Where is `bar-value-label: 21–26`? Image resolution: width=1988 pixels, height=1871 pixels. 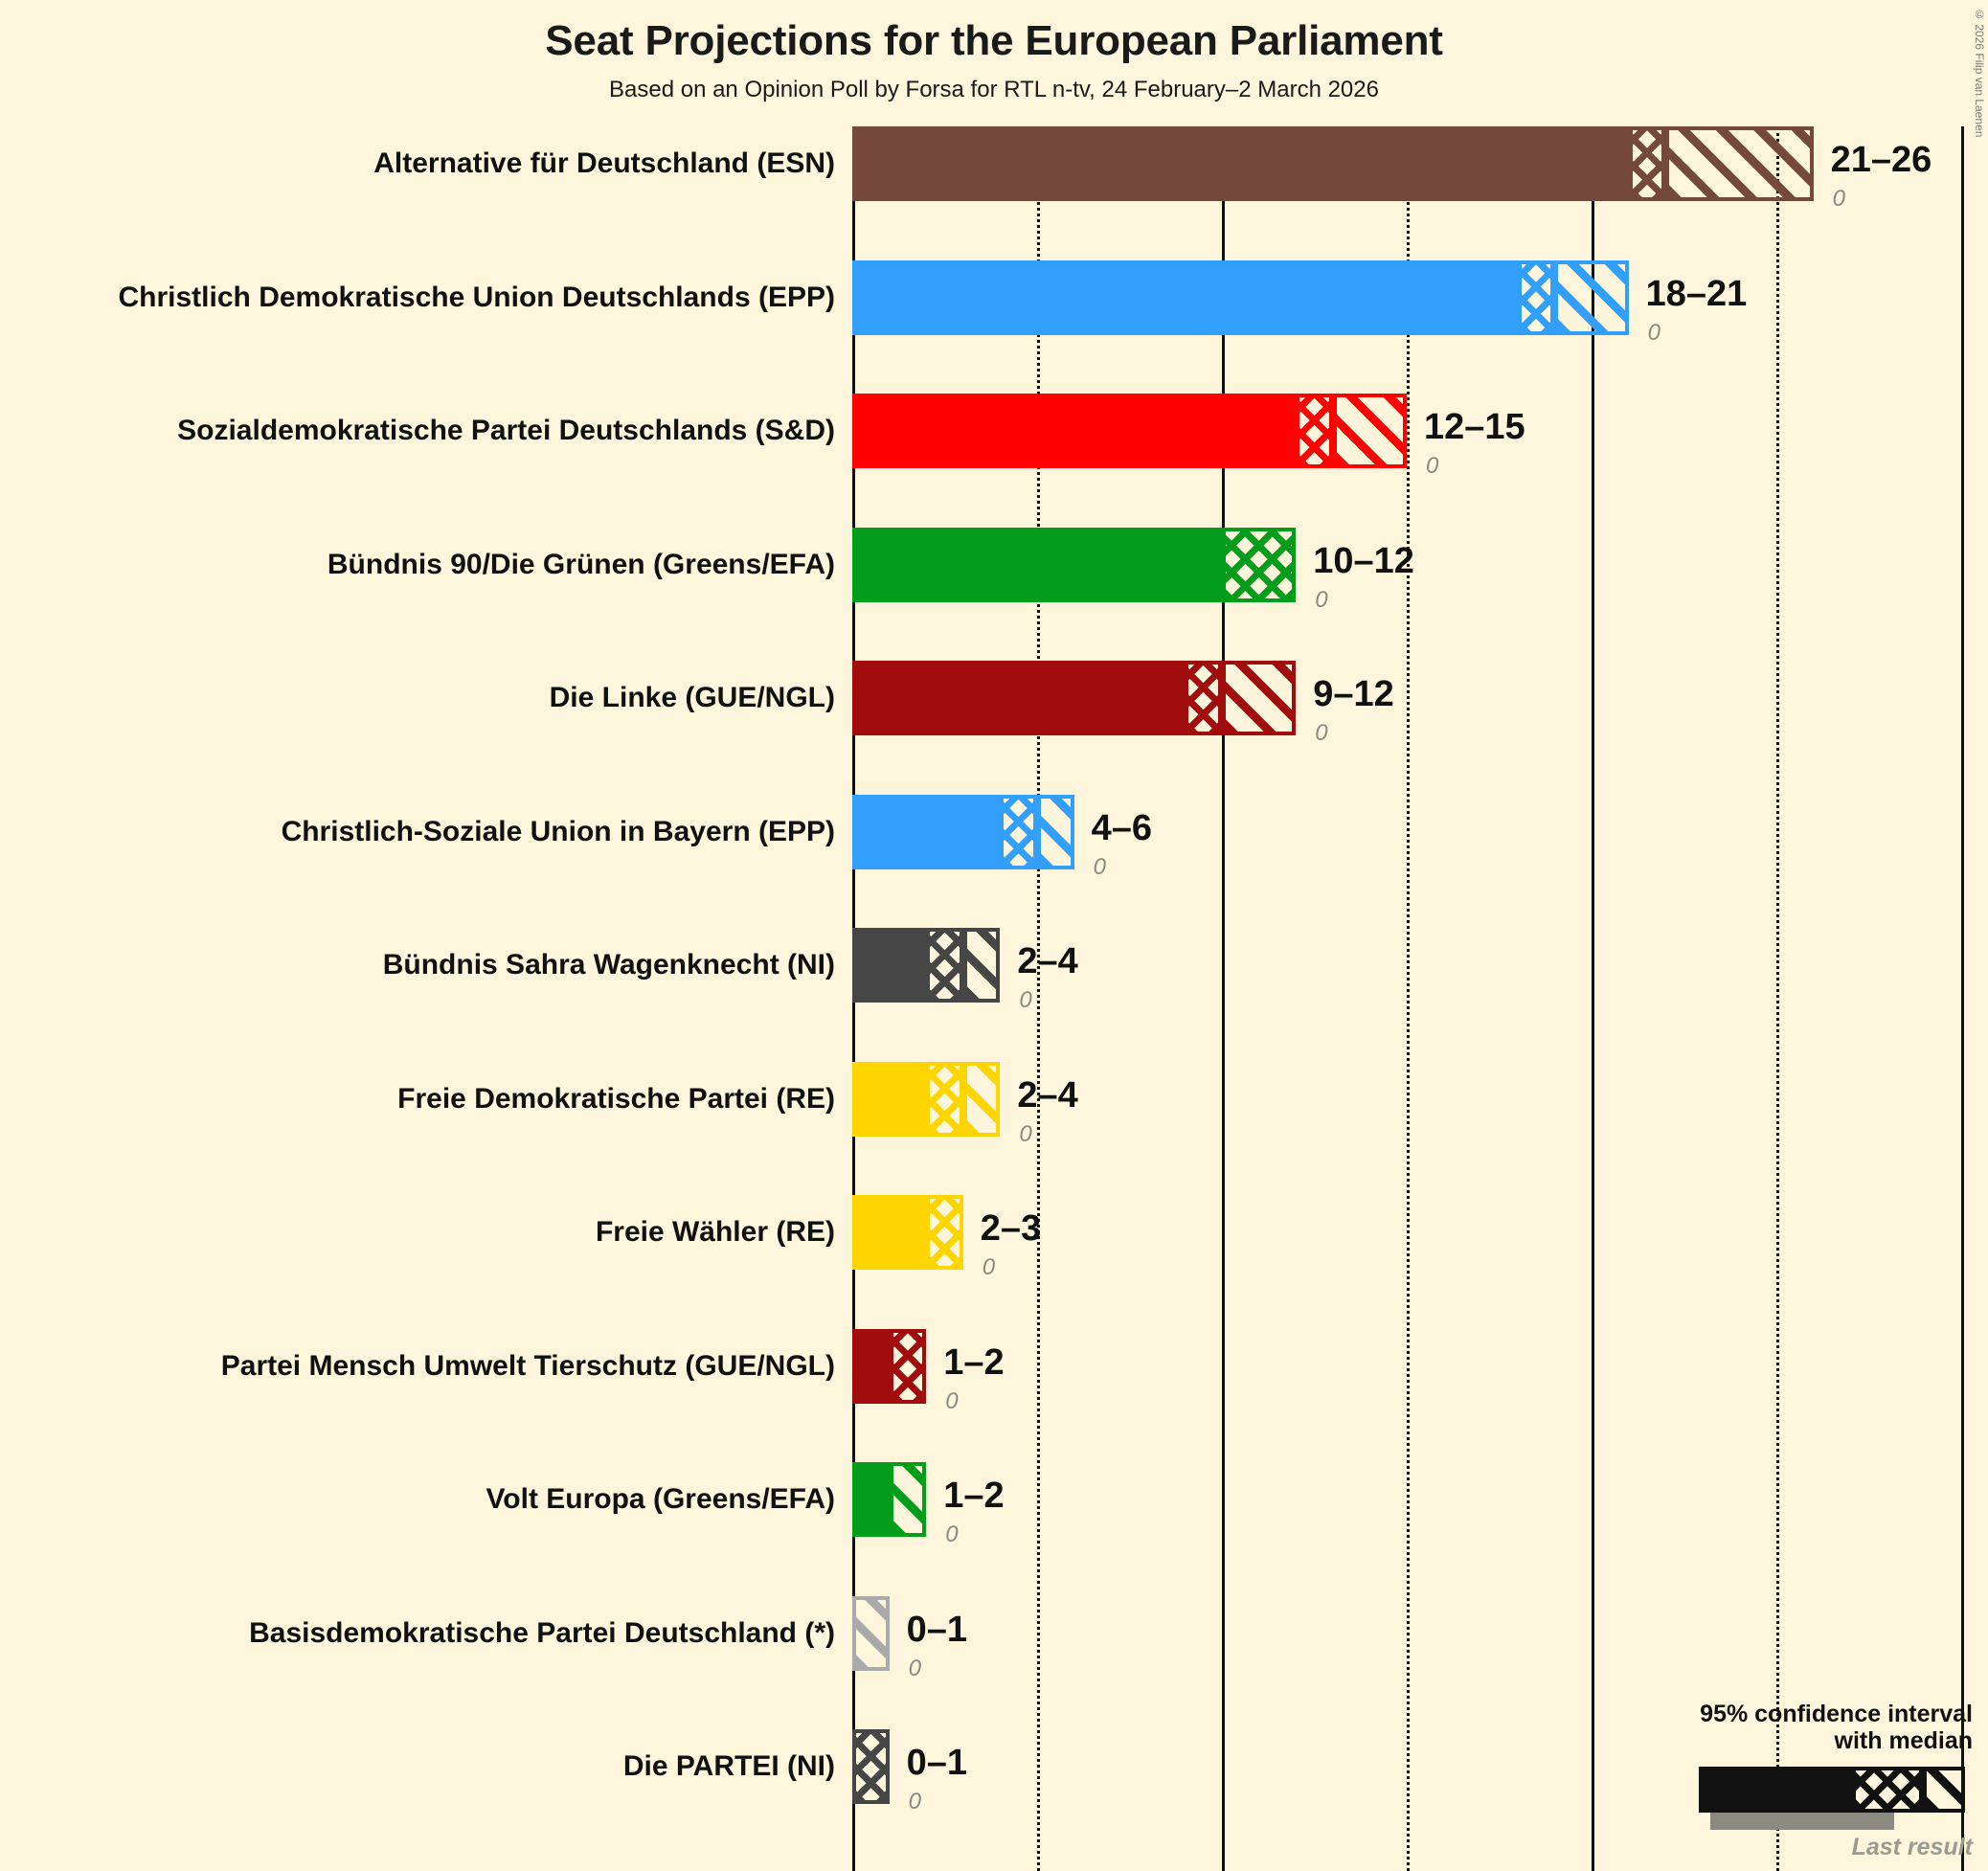 bar-value-label: 21–26 is located at coordinates (1881, 160).